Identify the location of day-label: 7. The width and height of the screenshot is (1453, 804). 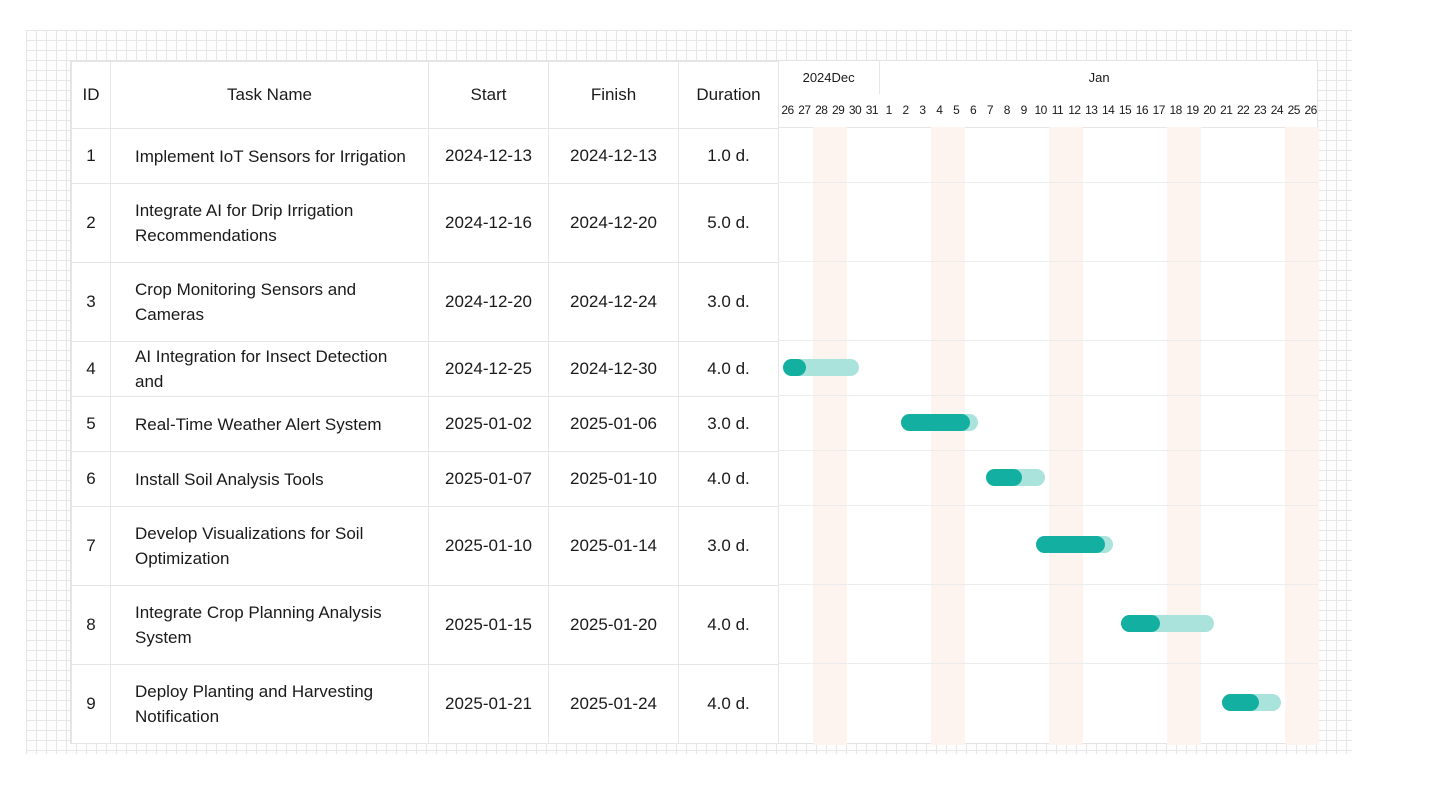
(990, 110).